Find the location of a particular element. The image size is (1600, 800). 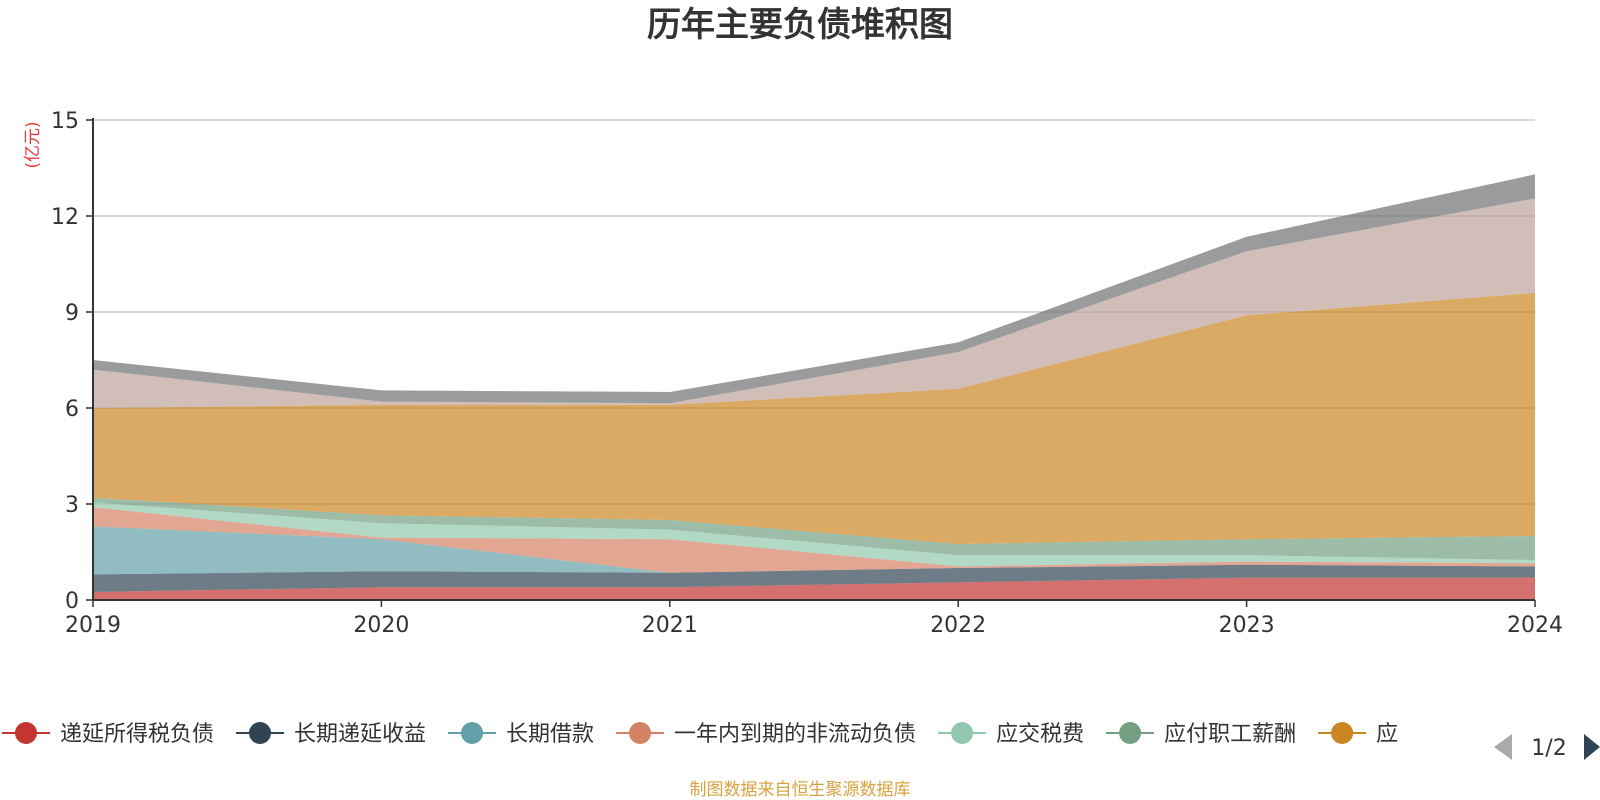

y-tick-label: 15 is located at coordinates (65, 121).